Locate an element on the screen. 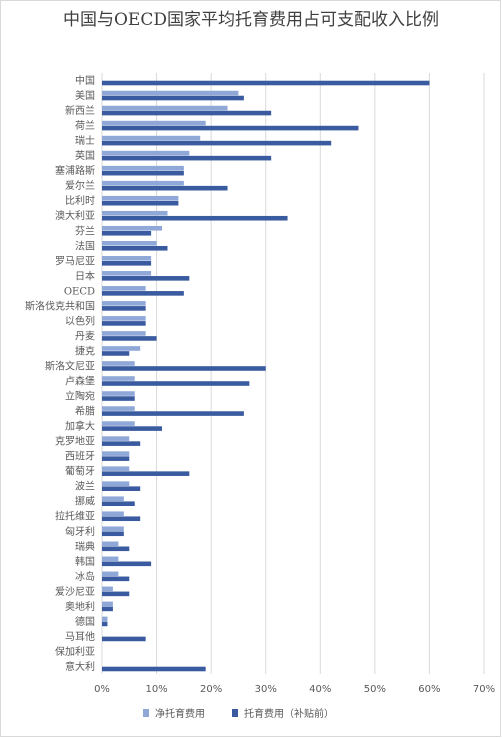 Image resolution: width=502 pixels, height=738 pixels. category-label: 克罗地亚 is located at coordinates (75, 441).